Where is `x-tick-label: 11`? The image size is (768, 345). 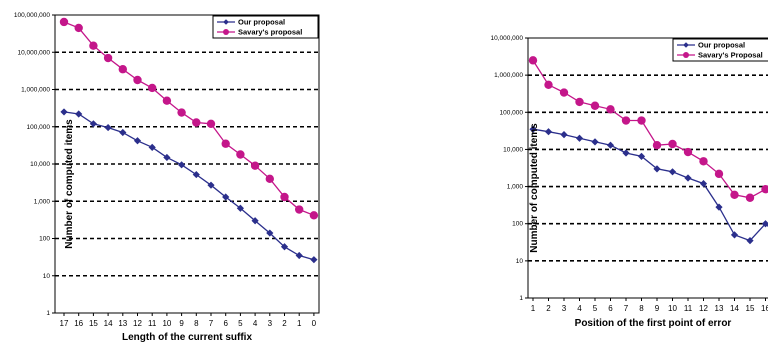
x-tick-label: 11 is located at coordinates (152, 323).